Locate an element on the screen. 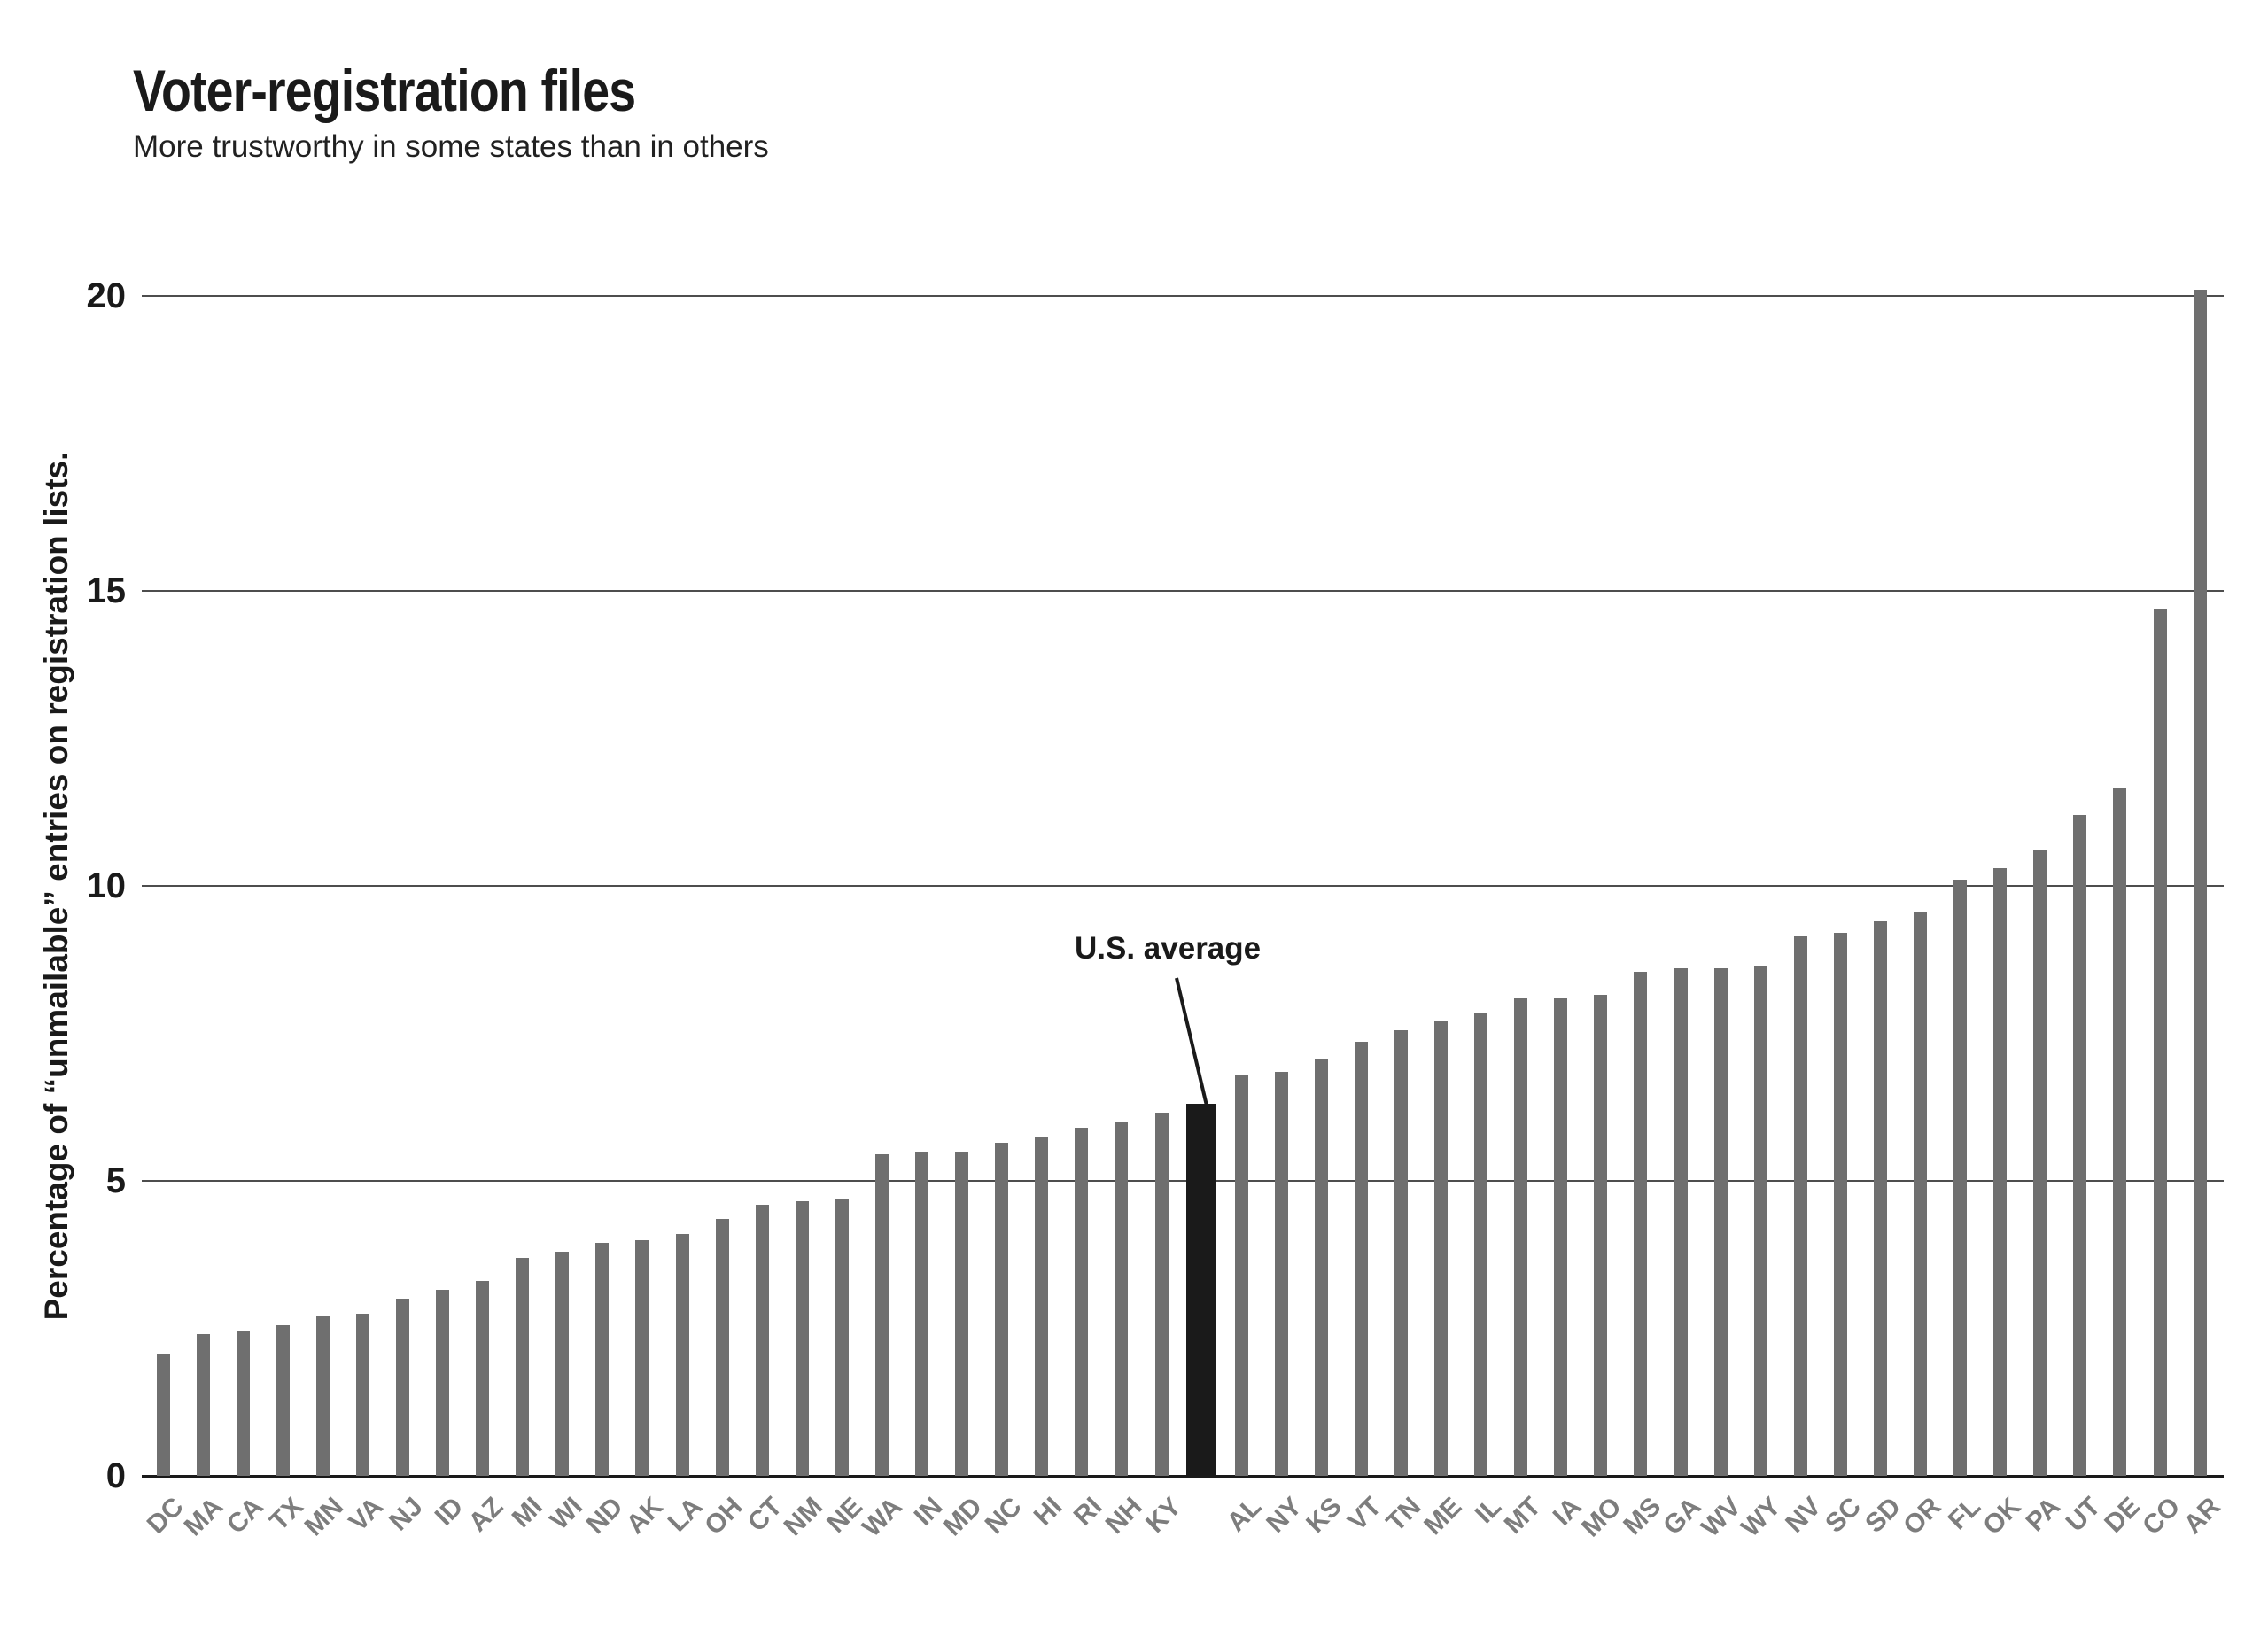 The height and width of the screenshot is (1630, 2268). bar-id is located at coordinates (443, 1383).